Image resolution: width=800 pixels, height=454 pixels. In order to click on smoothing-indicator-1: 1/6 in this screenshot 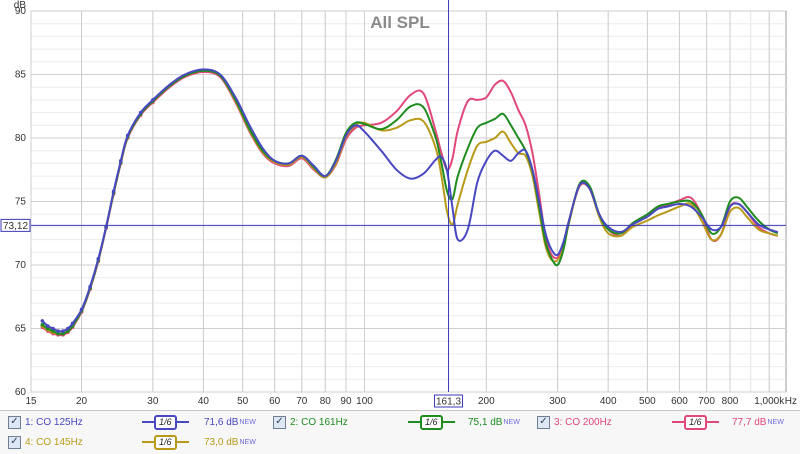, I will do `click(165, 422)`.